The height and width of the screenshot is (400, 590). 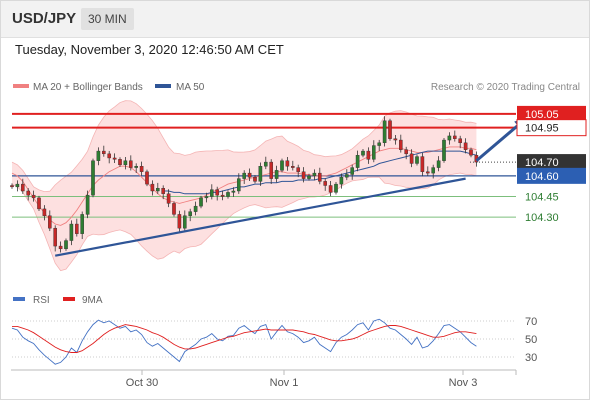 I want to click on rsi-line, so click(x=244, y=341).